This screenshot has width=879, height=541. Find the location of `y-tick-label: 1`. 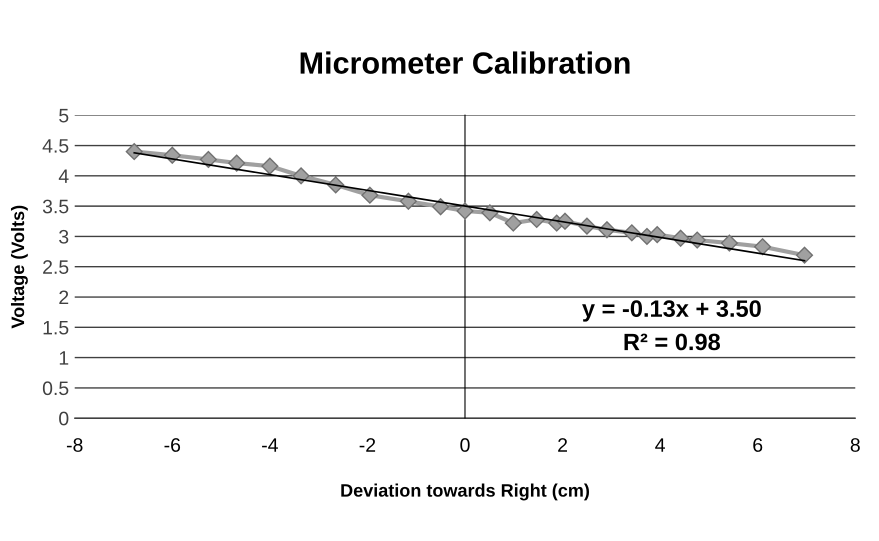

y-tick-label: 1 is located at coordinates (64, 358).